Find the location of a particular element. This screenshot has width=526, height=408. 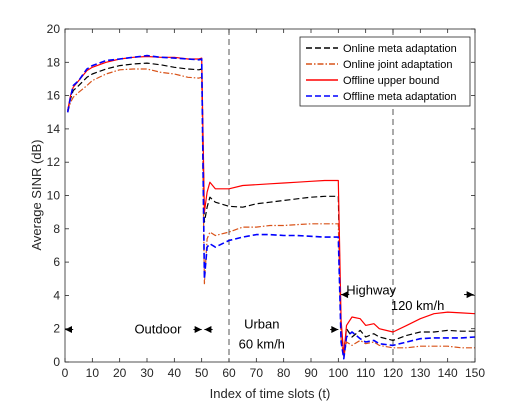

x-tick-label: 130 is located at coordinates (420, 373).